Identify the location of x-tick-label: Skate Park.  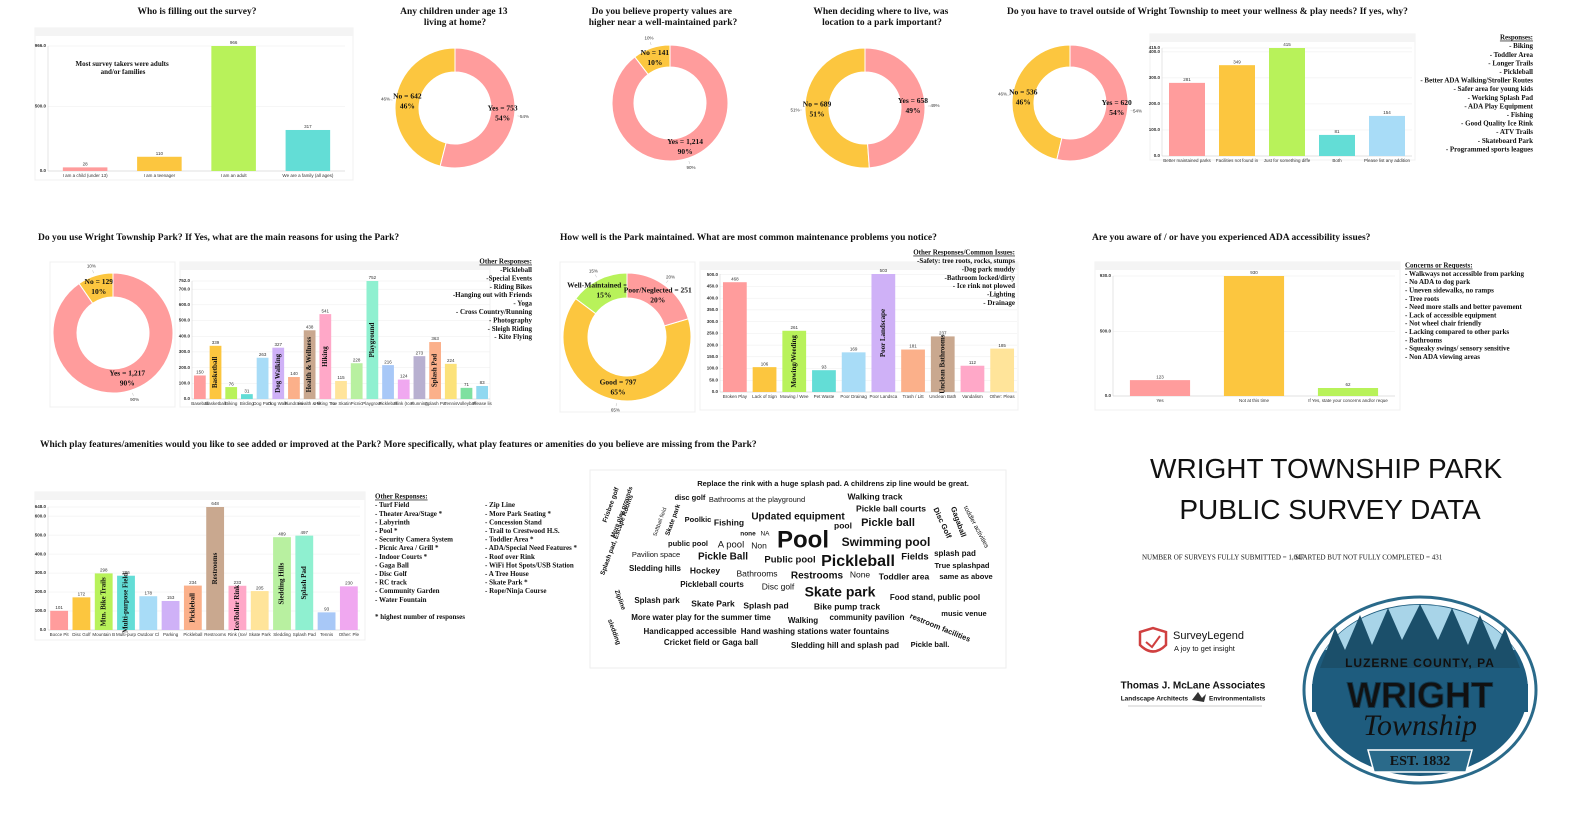
(260, 634).